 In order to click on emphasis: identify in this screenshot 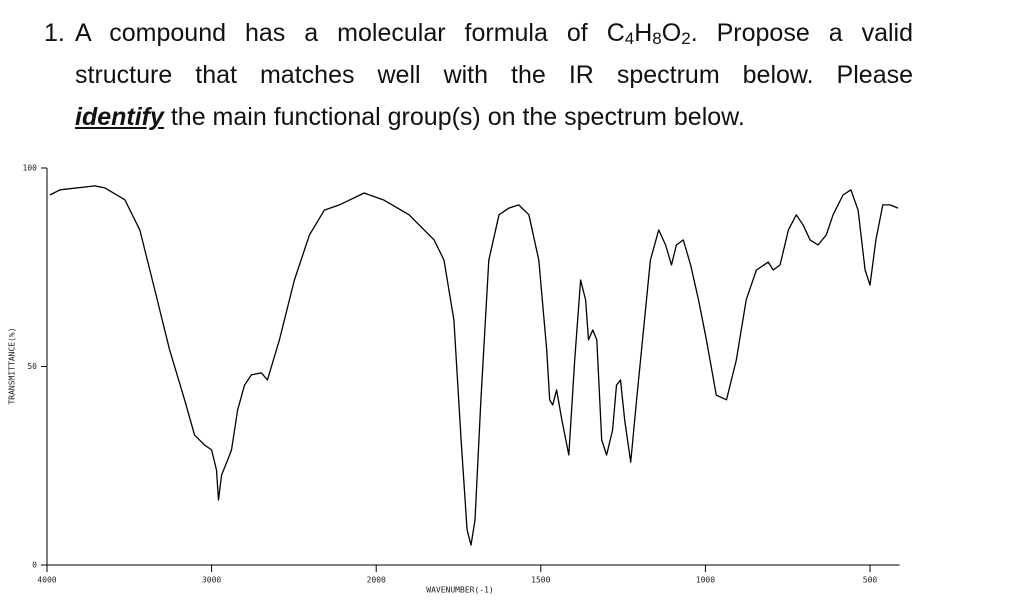, I will do `click(119, 117)`.